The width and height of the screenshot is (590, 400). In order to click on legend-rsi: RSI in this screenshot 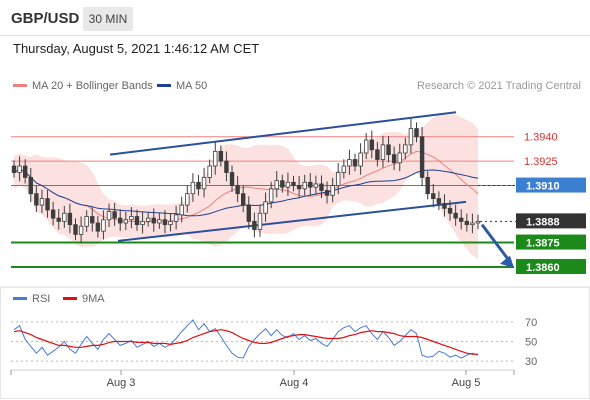, I will do `click(31, 299)`.